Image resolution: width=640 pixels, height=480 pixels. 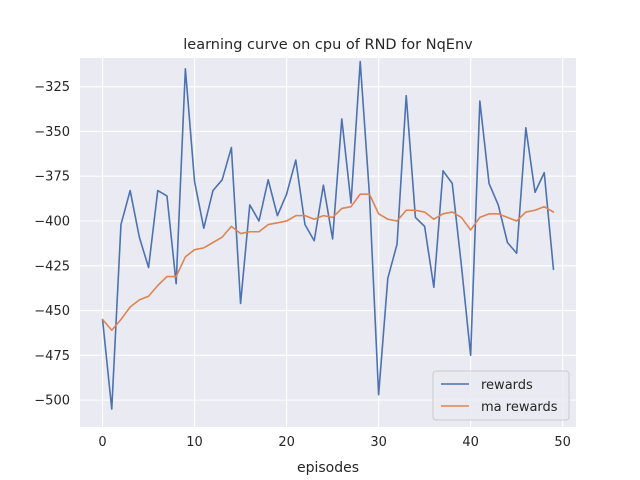 What do you see at coordinates (52, 356) in the screenshot?
I see `y-tick-label: −475` at bounding box center [52, 356].